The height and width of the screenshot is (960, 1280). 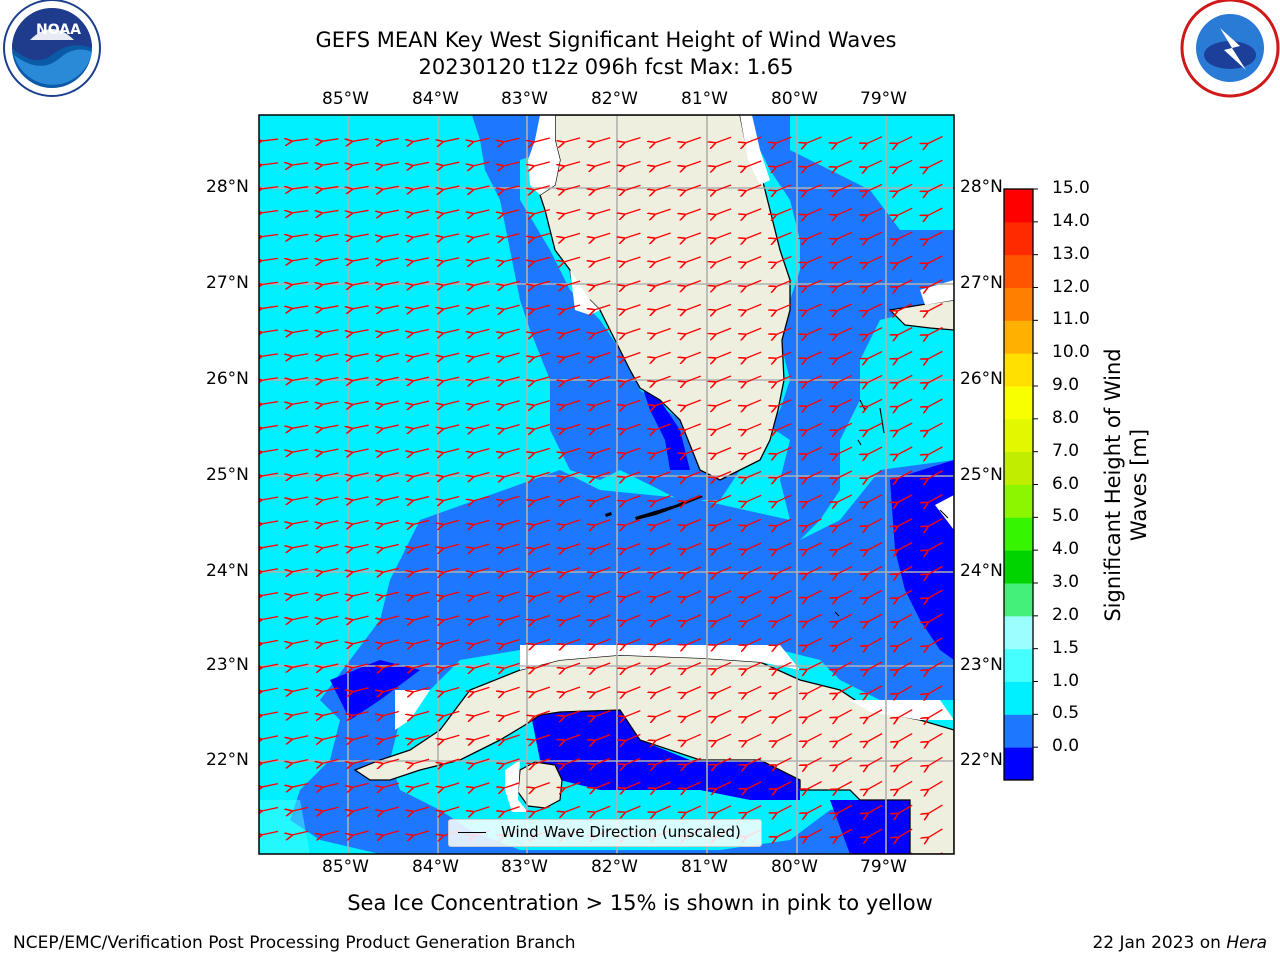 What do you see at coordinates (1066, 417) in the screenshot?
I see `colorbar-tick-label: 8.0` at bounding box center [1066, 417].